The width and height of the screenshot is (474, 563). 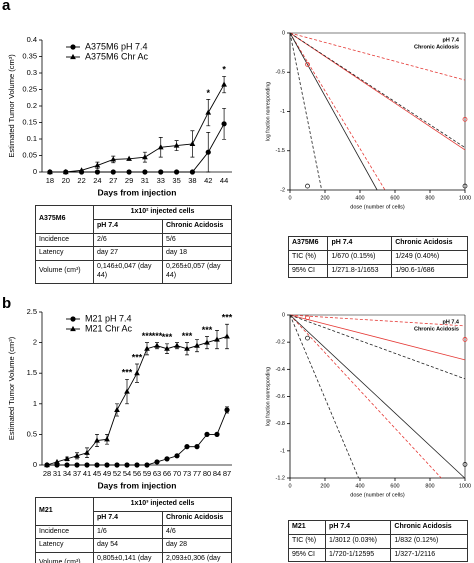 What do you see at coordinates (32, 311) in the screenshot?
I see `y-tick-label: 2.5` at bounding box center [32, 311].